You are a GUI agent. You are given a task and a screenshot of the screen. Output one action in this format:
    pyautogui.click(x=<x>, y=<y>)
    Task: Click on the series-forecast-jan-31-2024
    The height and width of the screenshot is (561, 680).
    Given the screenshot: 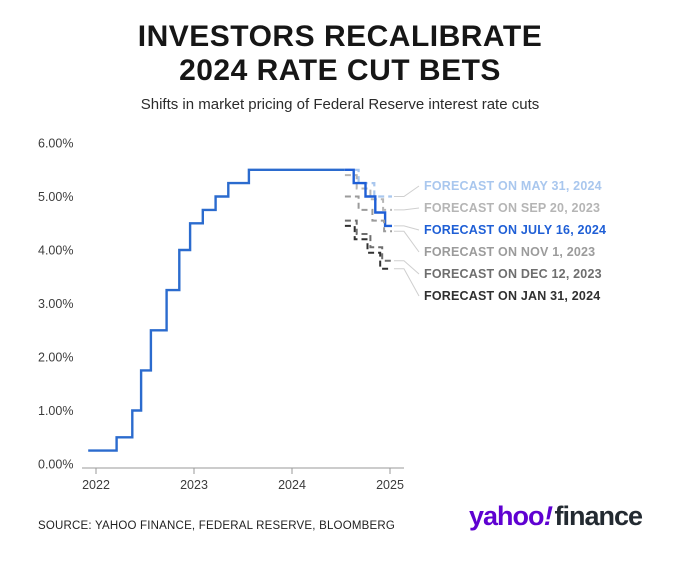 What is the action you would take?
    pyautogui.click(x=368, y=247)
    